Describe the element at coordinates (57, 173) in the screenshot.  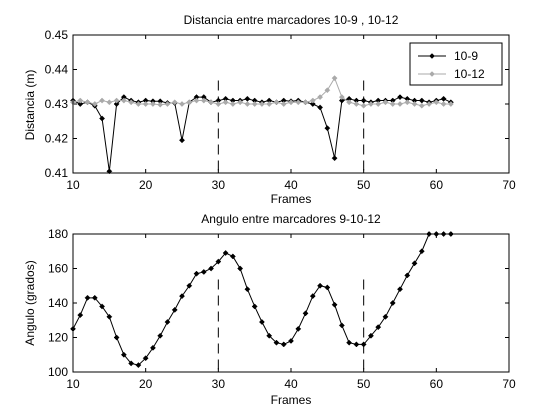
I see `y-tick-label: 0.41` at that location.